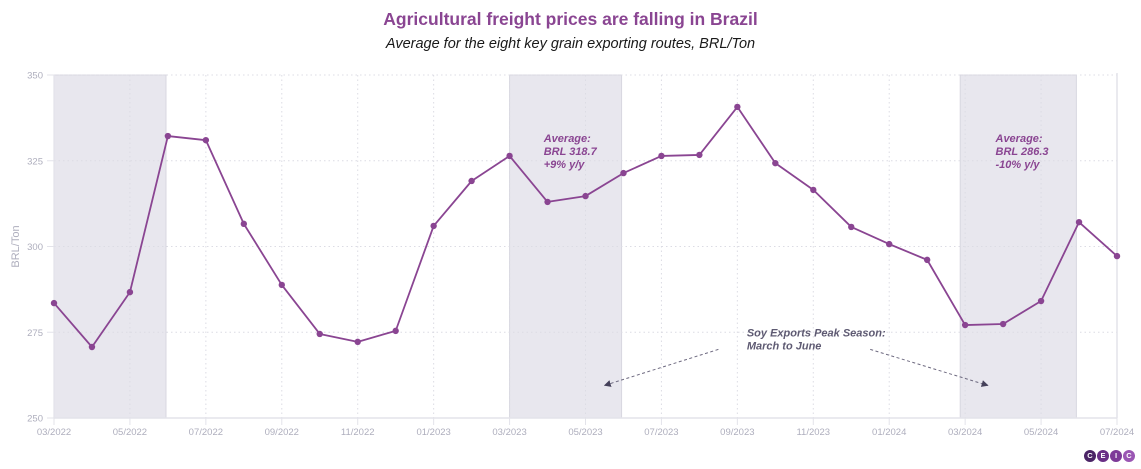 The image size is (1141, 469). Describe the element at coordinates (358, 432) in the screenshot. I see `x-tick-label: 11/2022` at that location.